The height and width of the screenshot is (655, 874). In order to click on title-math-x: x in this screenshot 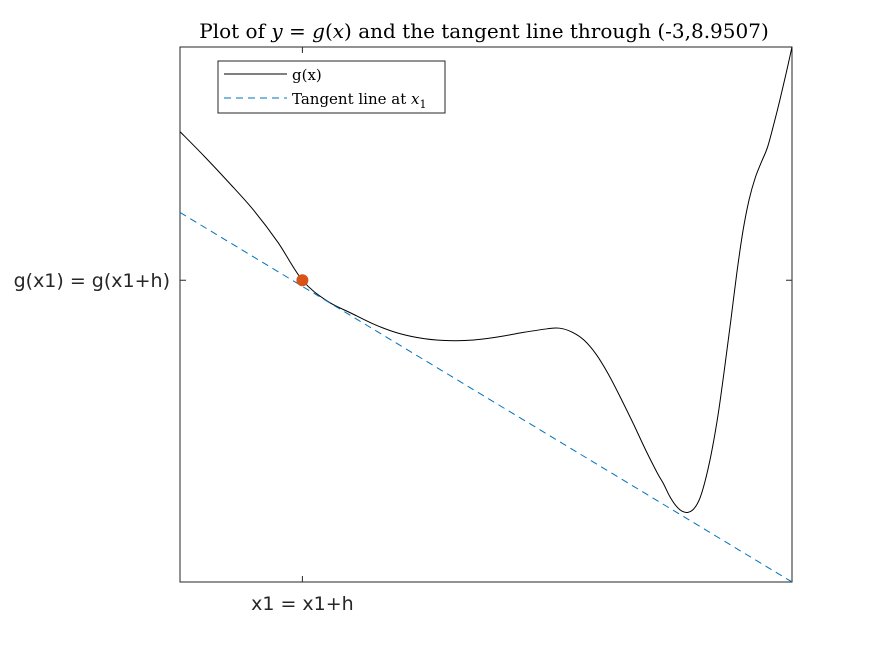, I will do `click(338, 31)`.